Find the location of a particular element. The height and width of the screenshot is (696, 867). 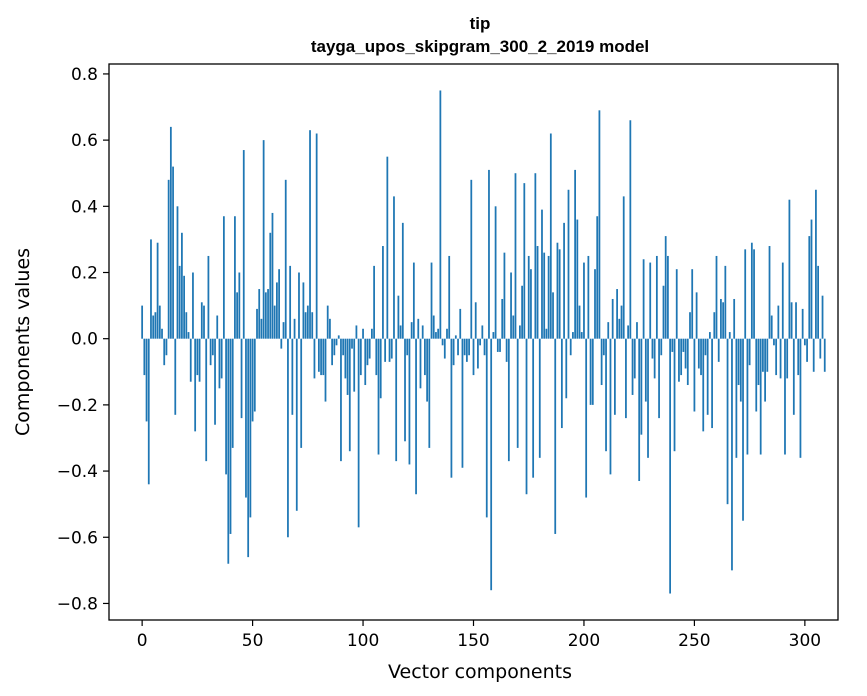

x-tick-label: 300 is located at coordinates (805, 641).